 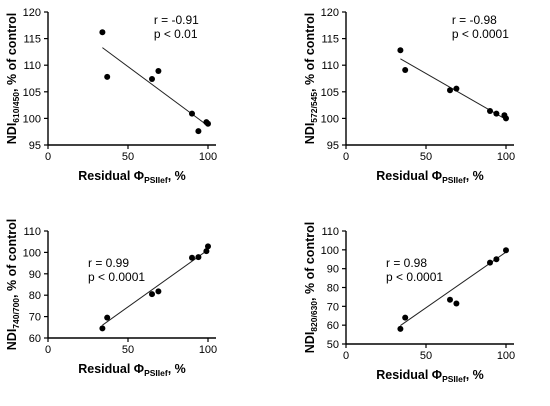 What do you see at coordinates (176, 20) in the screenshot?
I see `correlation-label: r = -0.91` at bounding box center [176, 20].